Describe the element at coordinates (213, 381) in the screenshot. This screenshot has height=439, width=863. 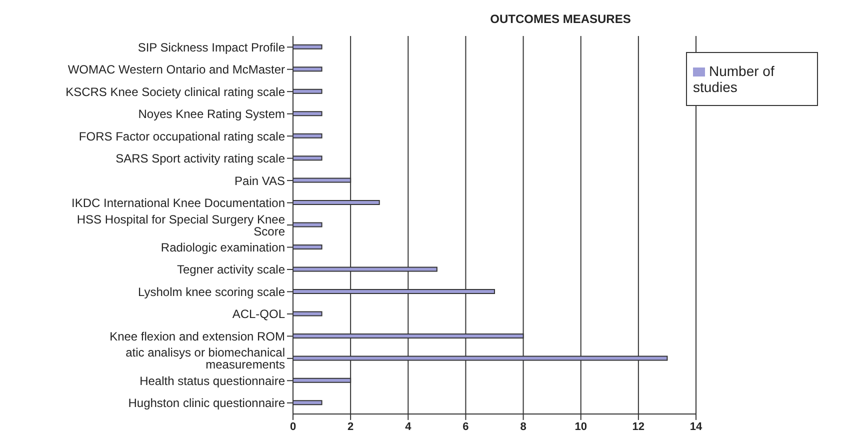
I see `y-tick-label: Health status questionnaire` at that location.